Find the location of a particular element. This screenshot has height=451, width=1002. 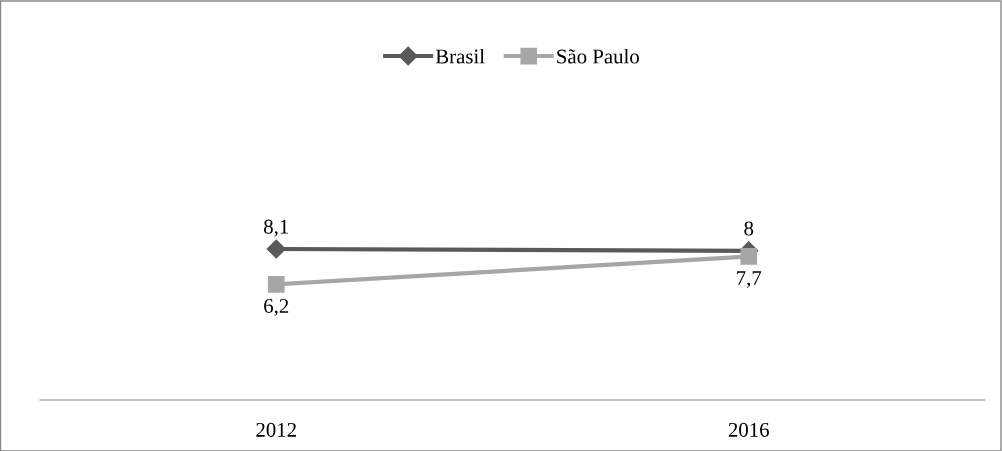

data-label: 8,1 is located at coordinates (276, 228).